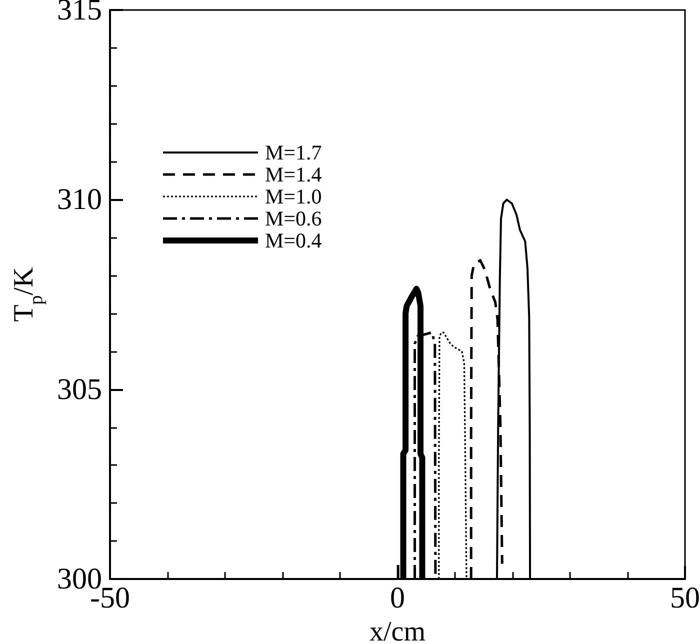 The width and height of the screenshot is (700, 644). I want to click on y-axis-title: Tp/K, so click(28, 294).